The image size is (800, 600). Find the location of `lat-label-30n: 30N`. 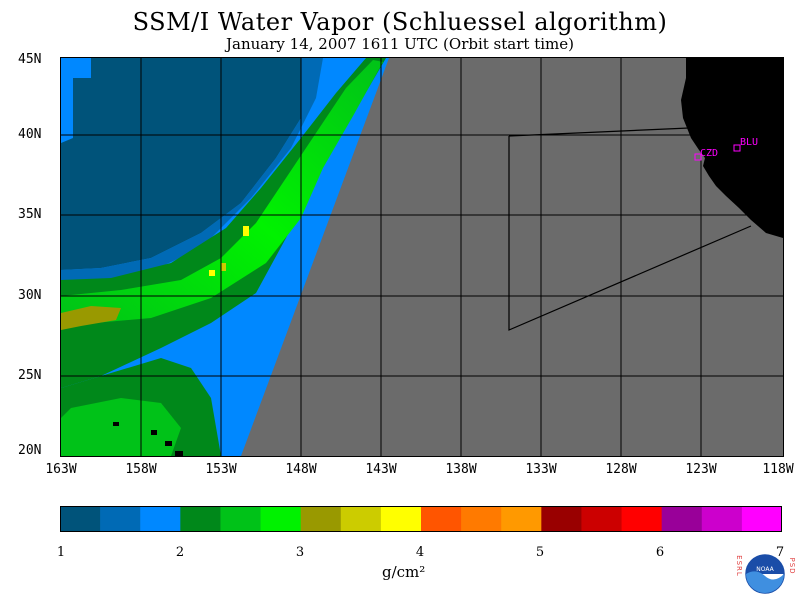

lat-label-30n: 30N is located at coordinates (30, 295).